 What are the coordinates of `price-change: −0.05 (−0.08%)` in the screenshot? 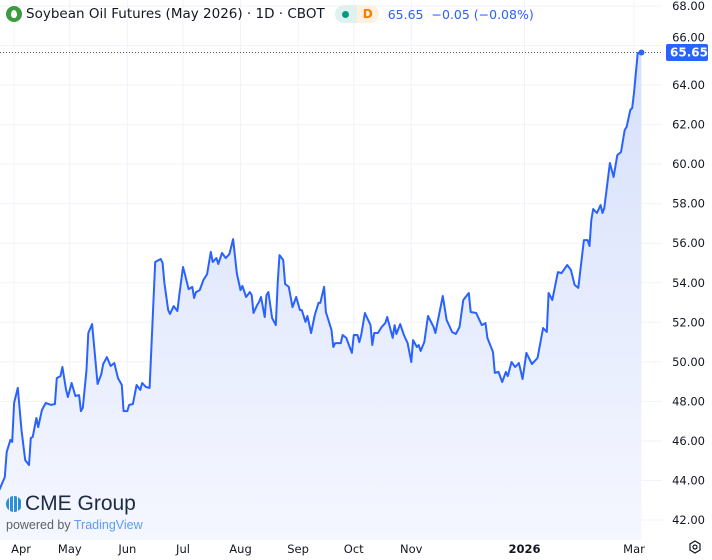 It's located at (482, 14).